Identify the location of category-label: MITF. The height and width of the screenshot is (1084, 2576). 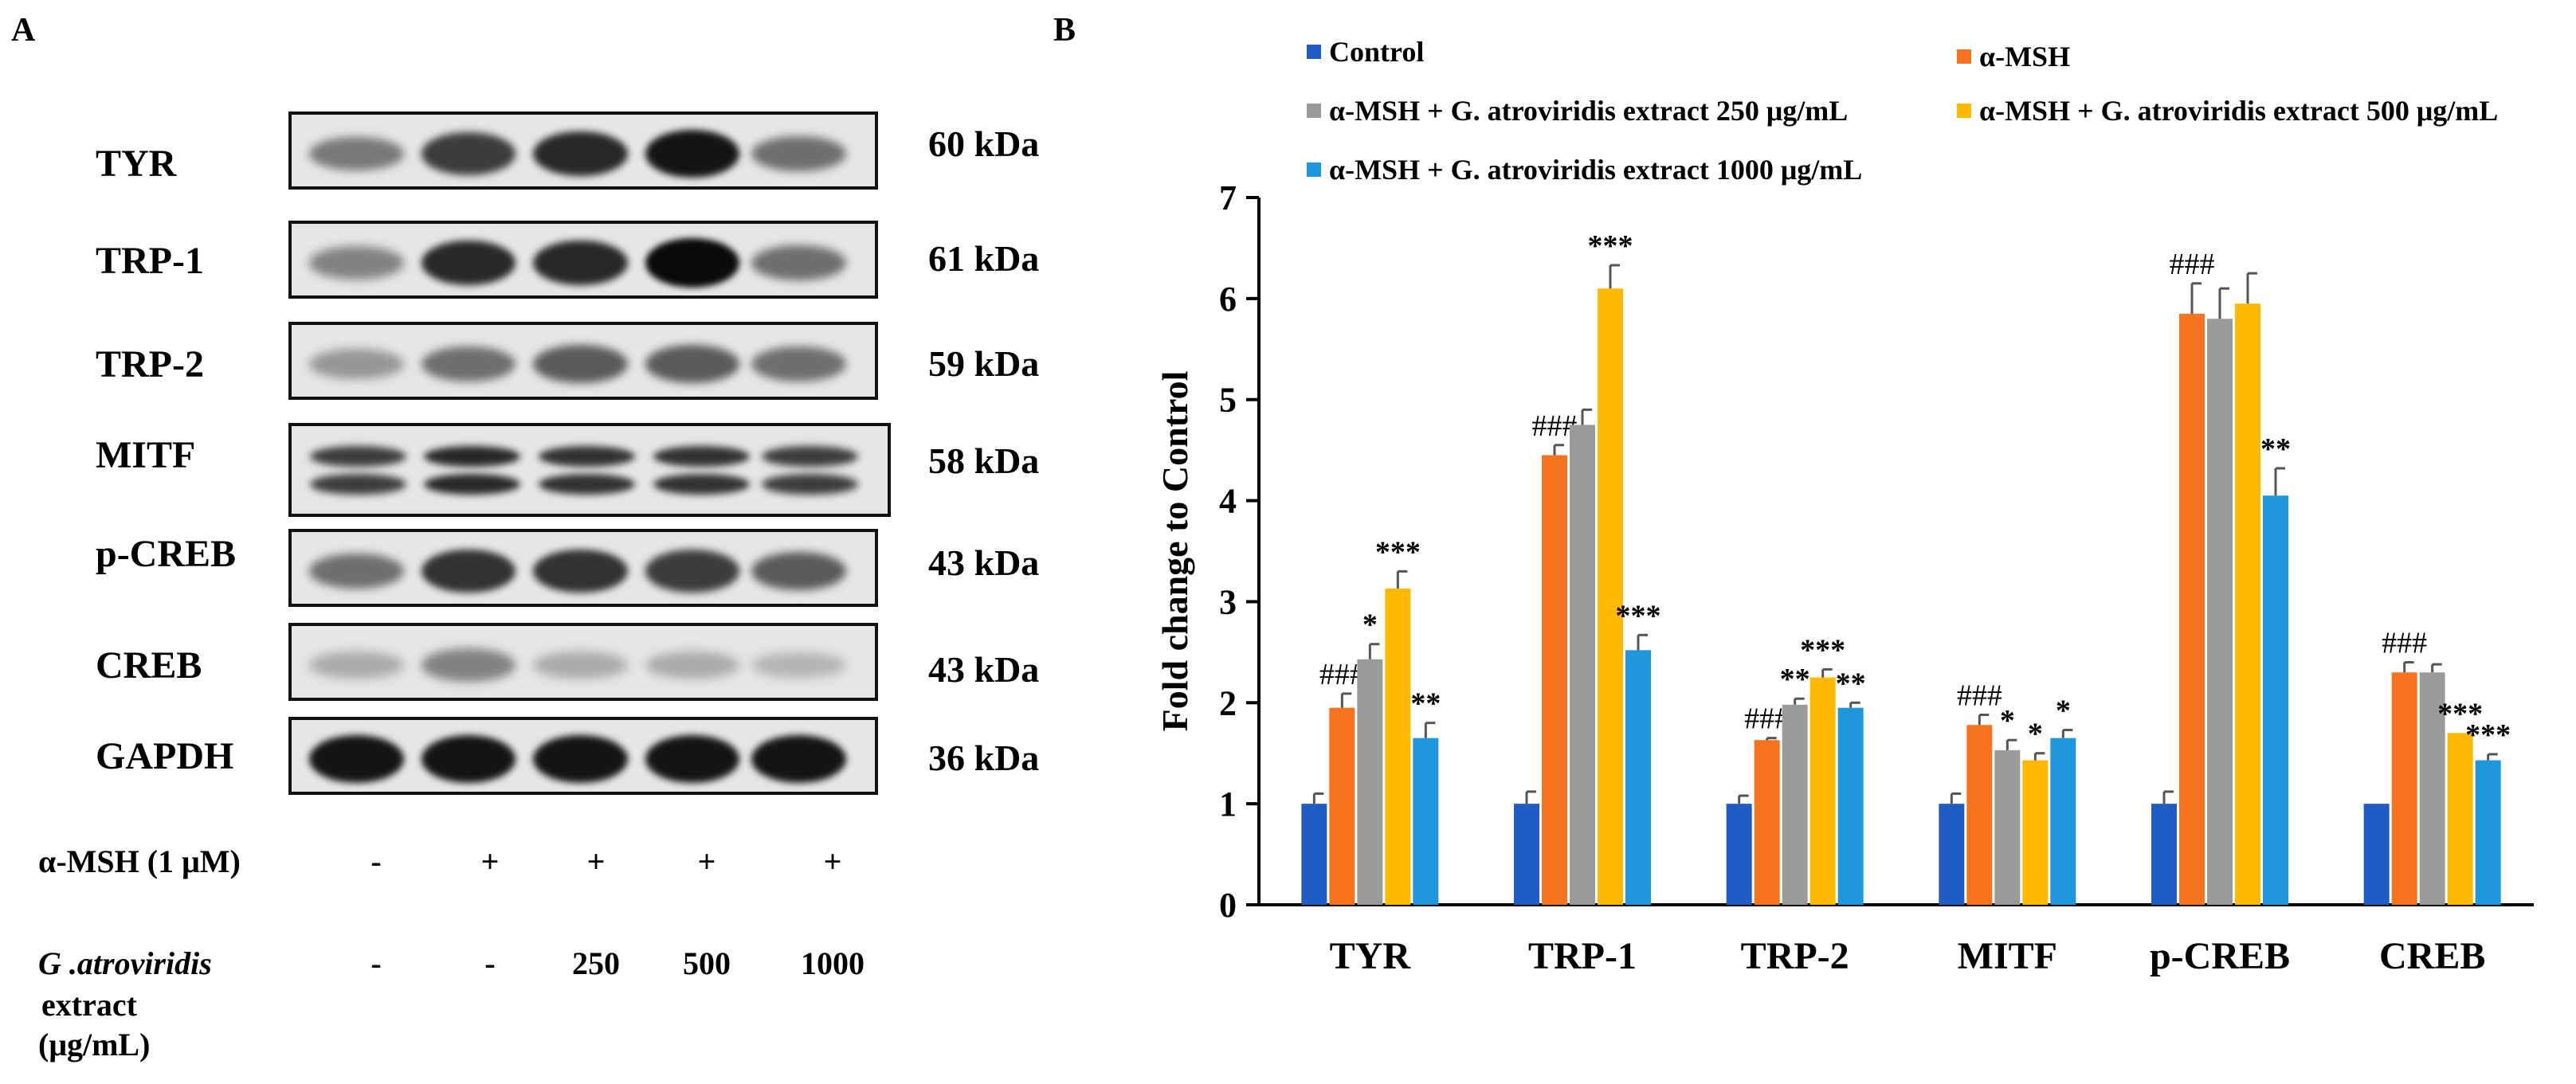
(2008, 956).